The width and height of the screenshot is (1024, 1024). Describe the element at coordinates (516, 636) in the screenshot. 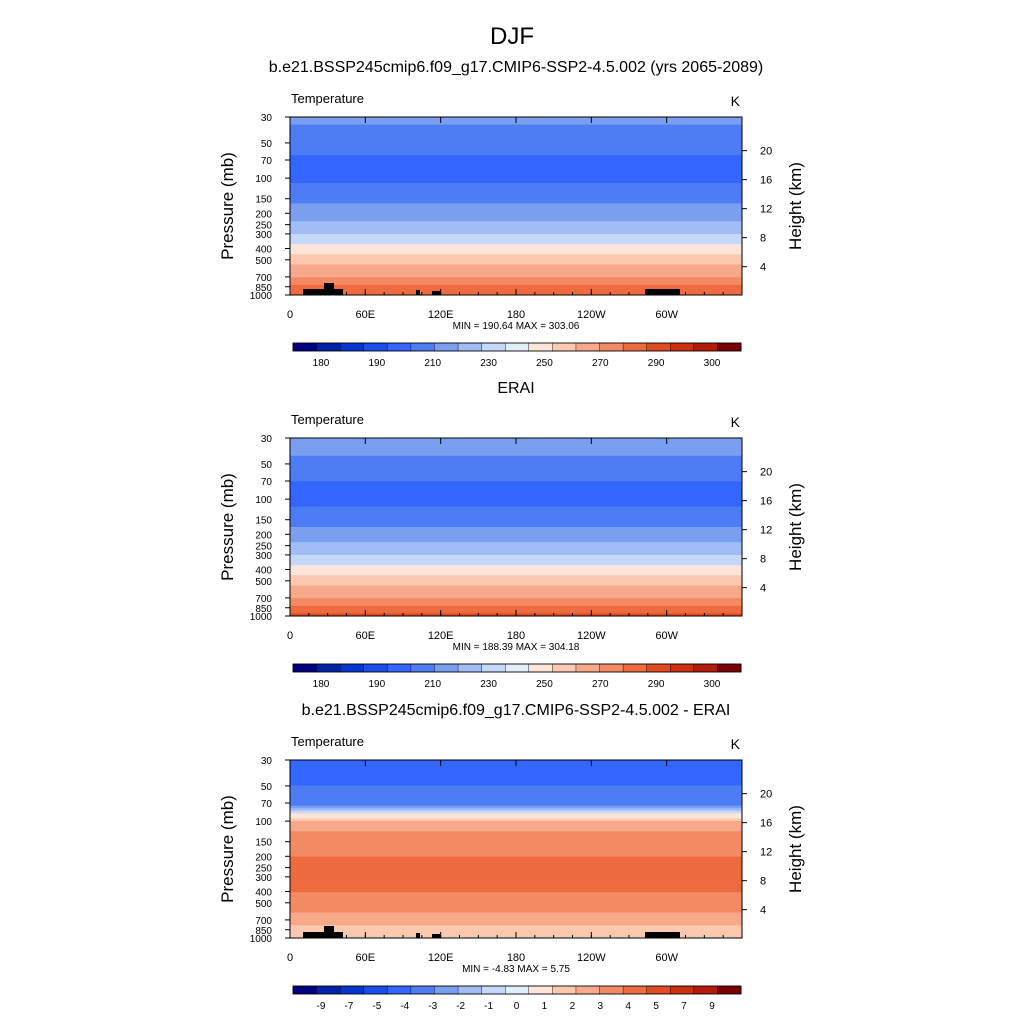

I see `x-tick-label: 180` at that location.